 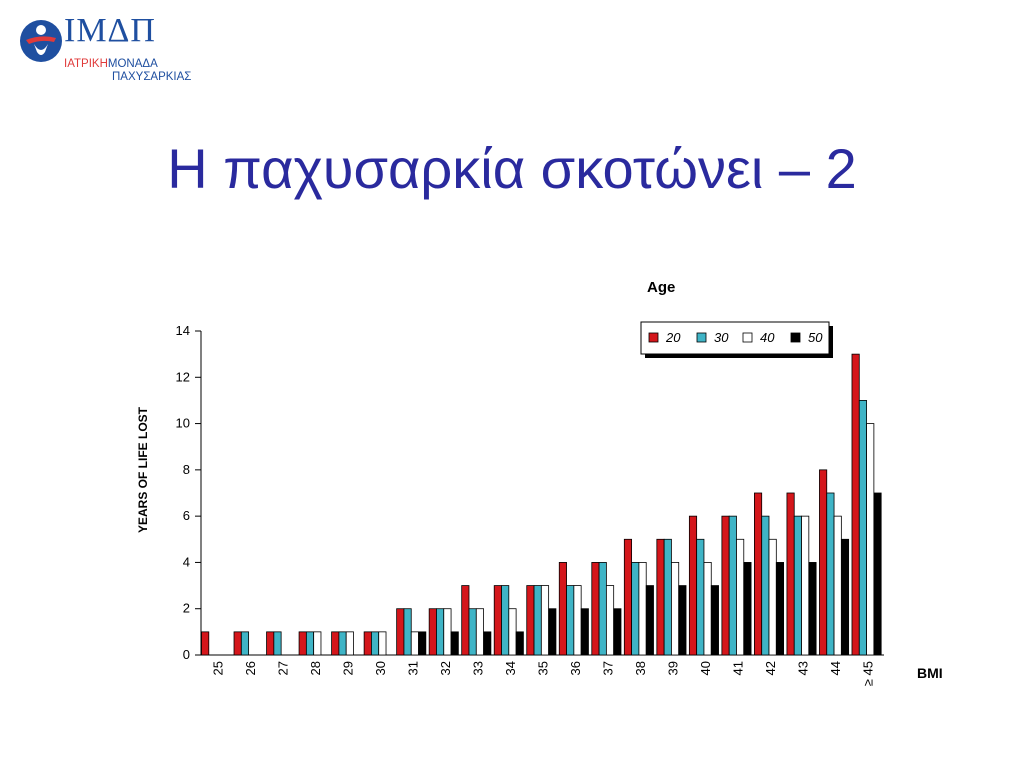 What do you see at coordinates (380, 668) in the screenshot?
I see `x-tick-label: 30` at bounding box center [380, 668].